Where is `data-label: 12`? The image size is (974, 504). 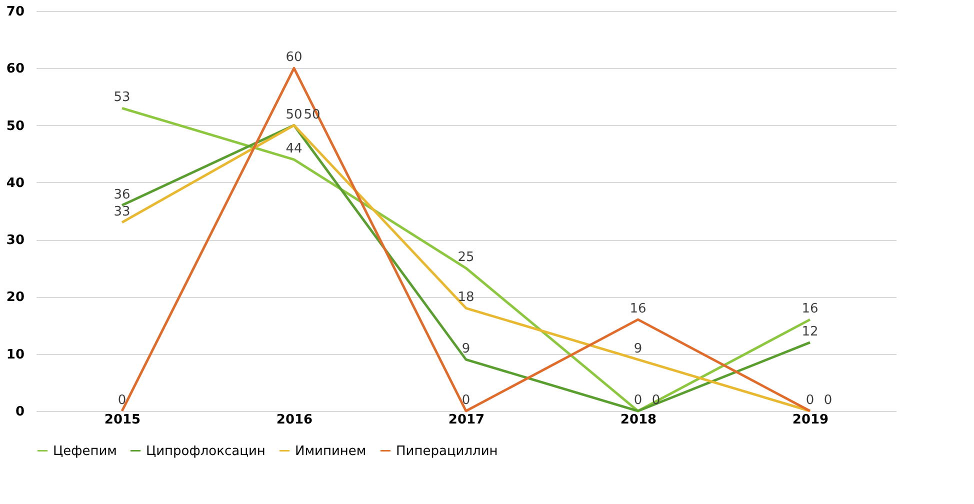
data-label: 12 is located at coordinates (810, 332).